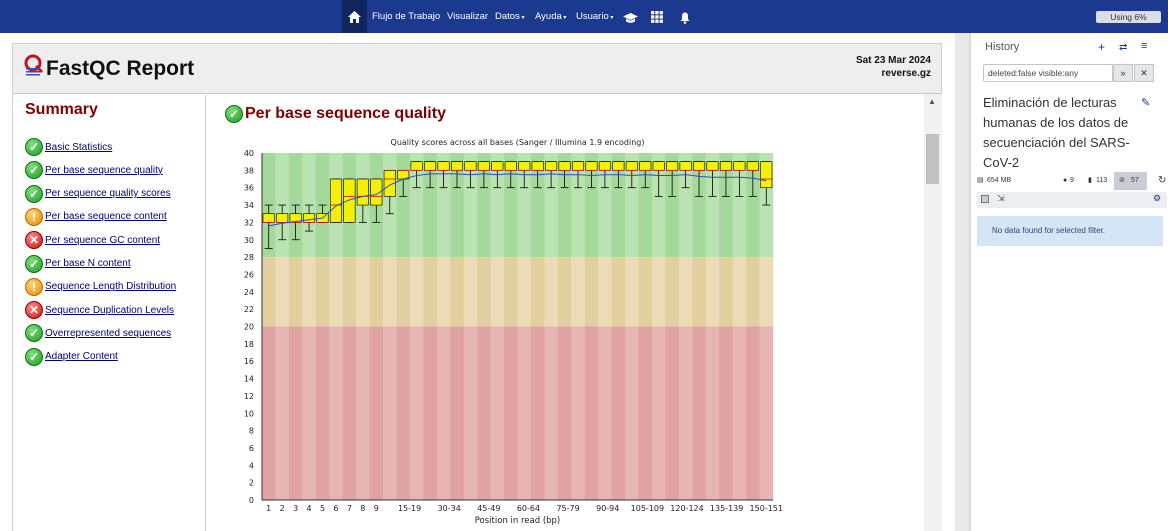  I want to click on x-tick-label: 15-19, so click(409, 508).